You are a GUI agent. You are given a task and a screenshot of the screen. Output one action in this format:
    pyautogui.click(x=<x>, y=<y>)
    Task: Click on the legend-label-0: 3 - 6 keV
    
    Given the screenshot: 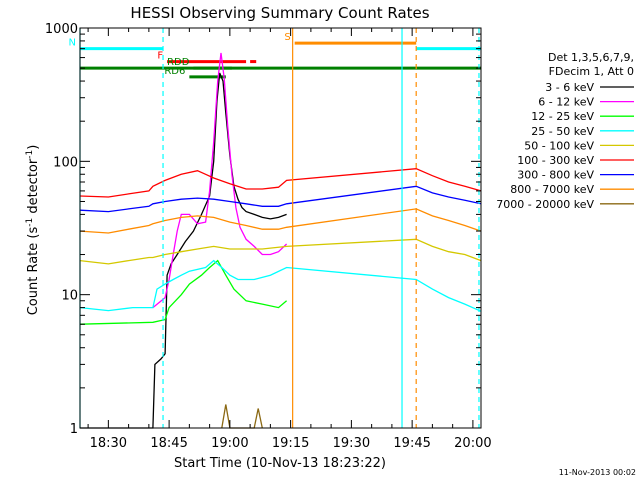 What is the action you would take?
    pyautogui.click(x=569, y=87)
    